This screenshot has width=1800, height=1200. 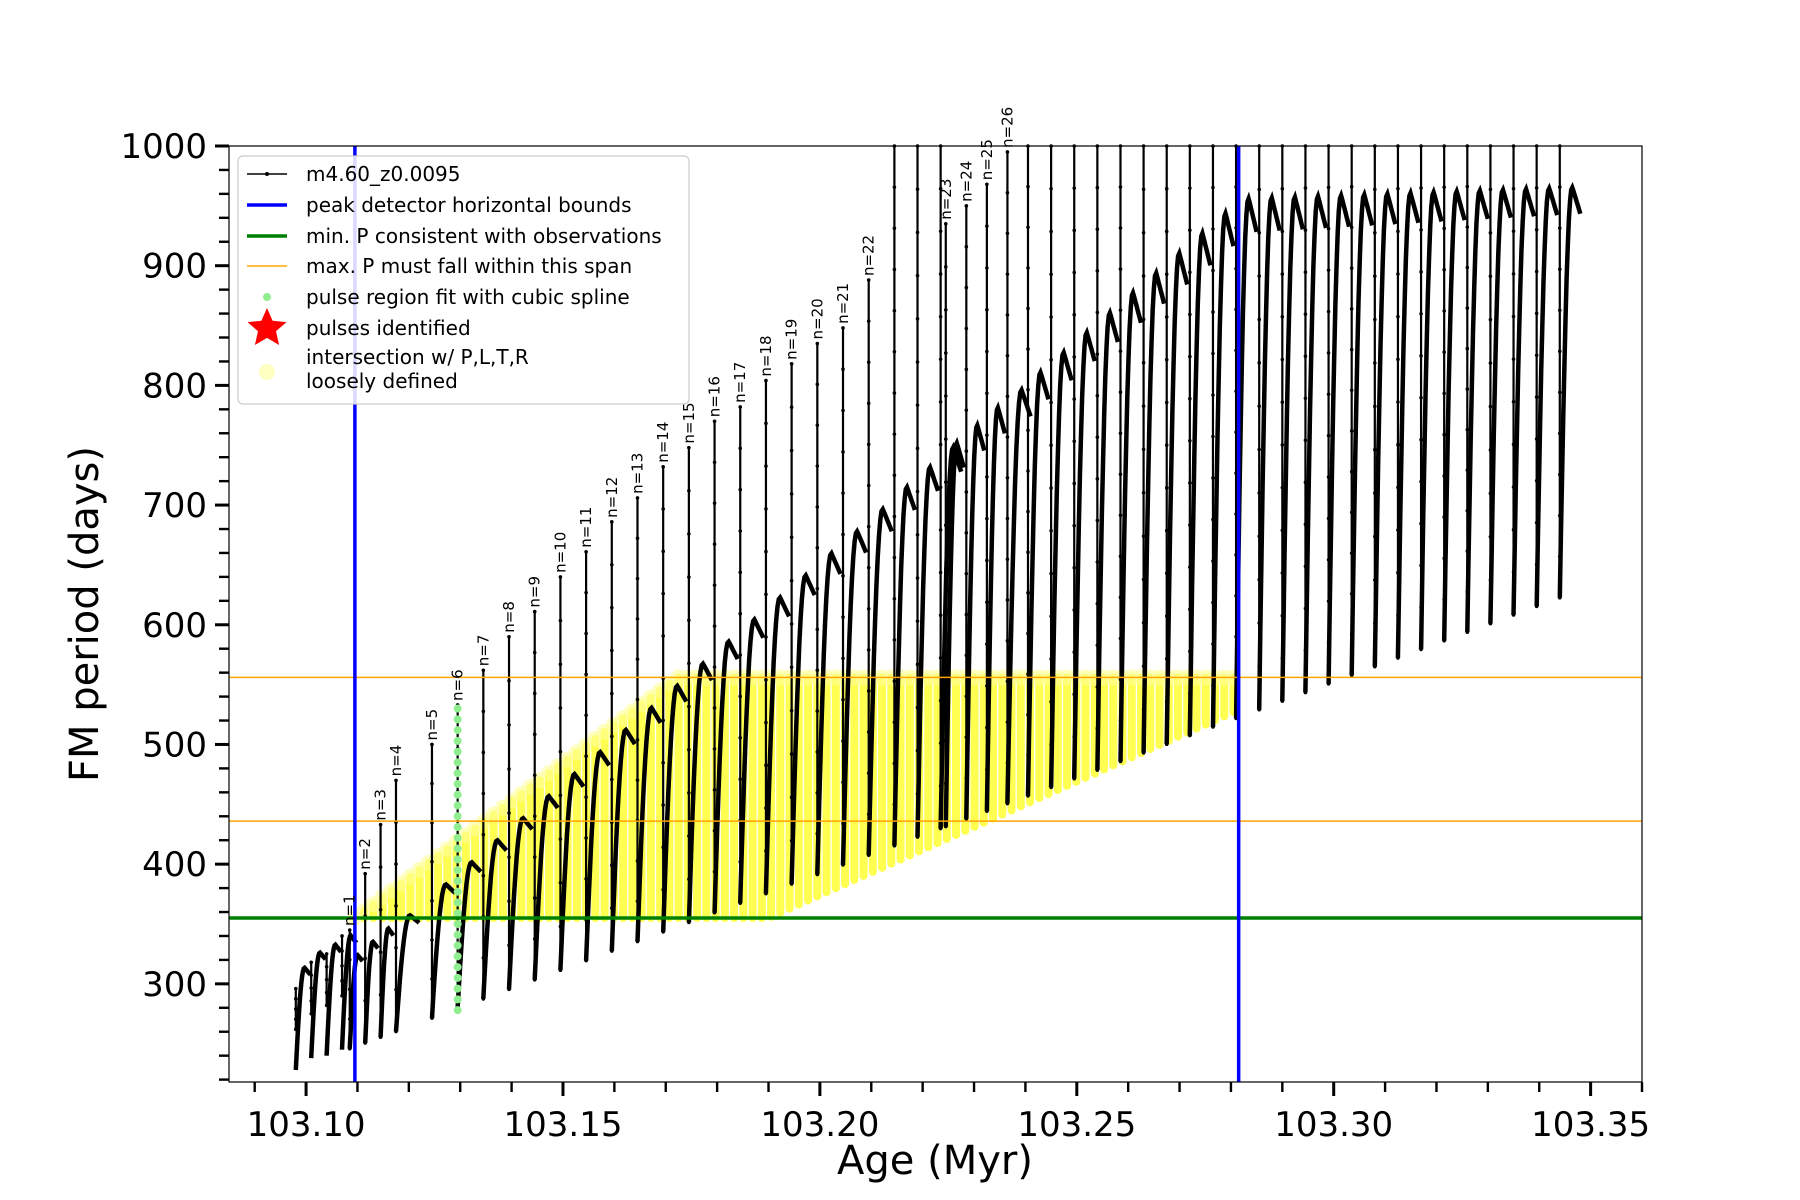 What do you see at coordinates (174, 626) in the screenshot?
I see `y-tick-label: 600` at bounding box center [174, 626].